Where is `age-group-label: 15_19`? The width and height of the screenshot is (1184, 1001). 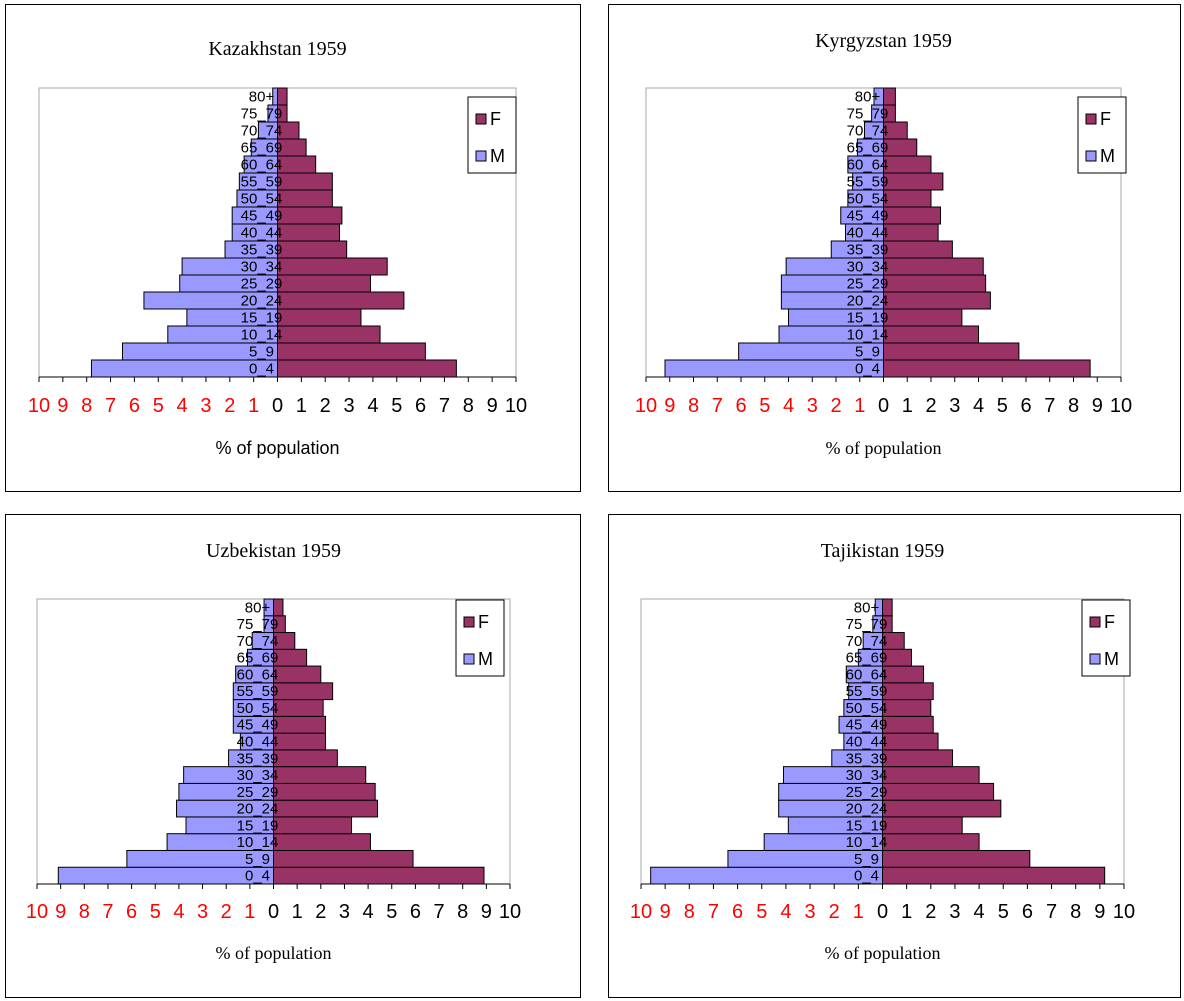 age-group-label: 15_19 is located at coordinates (868, 318).